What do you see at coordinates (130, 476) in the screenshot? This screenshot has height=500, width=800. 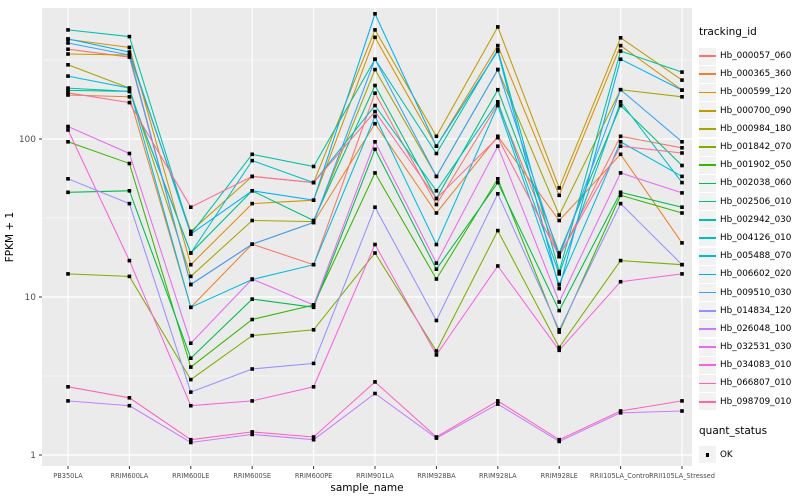 I see `x-tick-label: RRIM600LA` at bounding box center [130, 476].